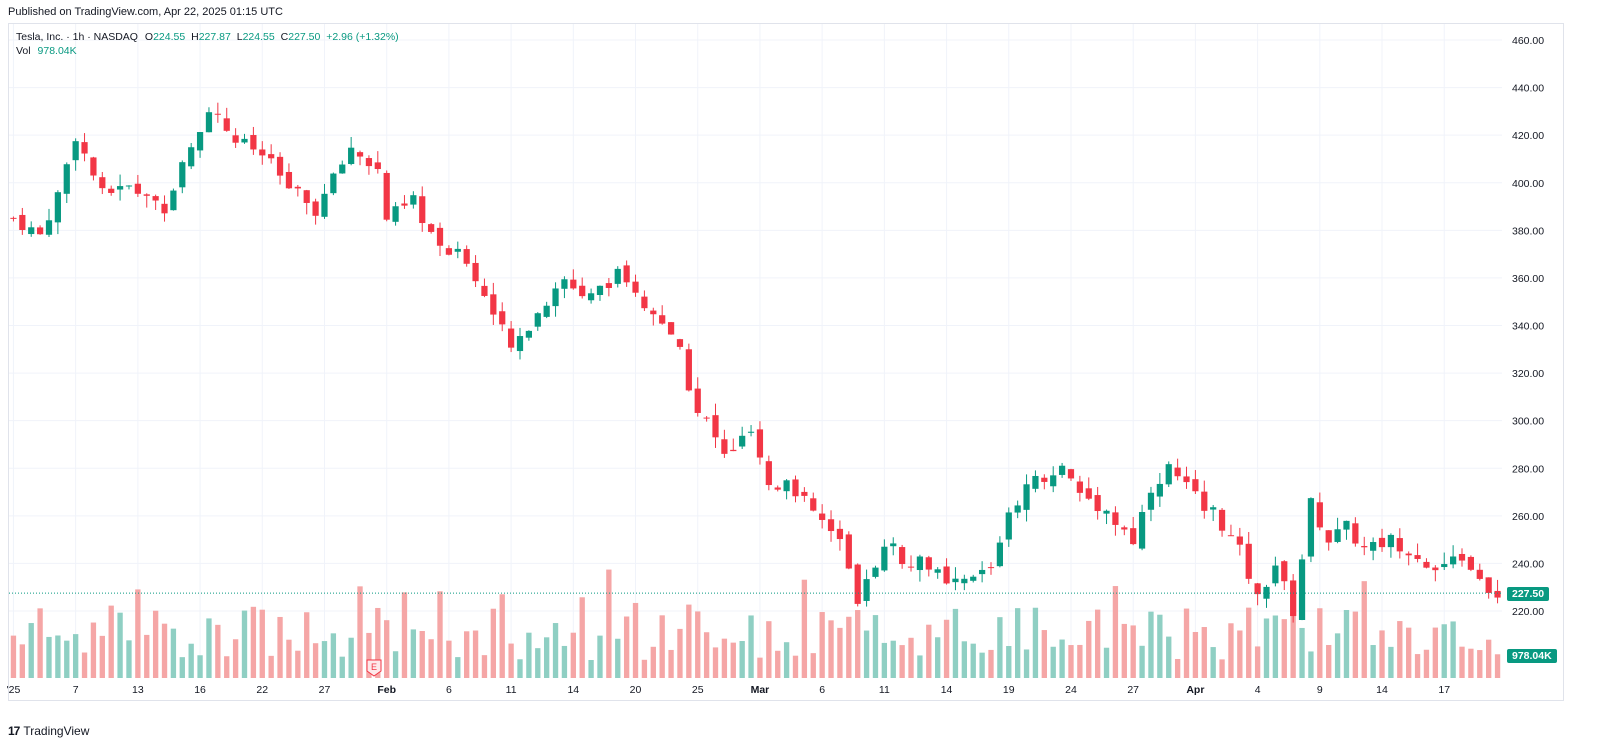 The width and height of the screenshot is (1600, 747). Describe the element at coordinates (48, 731) in the screenshot. I see `tradingview-footer: 17 TradingView` at that location.